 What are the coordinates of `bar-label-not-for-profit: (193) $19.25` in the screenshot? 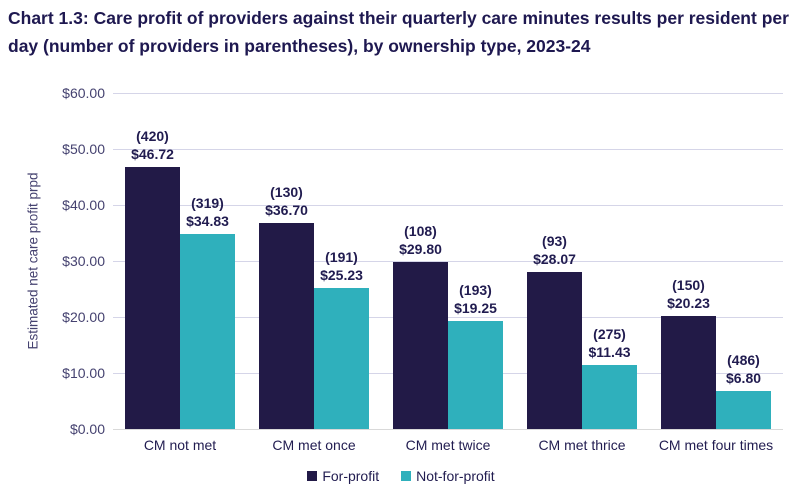 It's located at (475, 299).